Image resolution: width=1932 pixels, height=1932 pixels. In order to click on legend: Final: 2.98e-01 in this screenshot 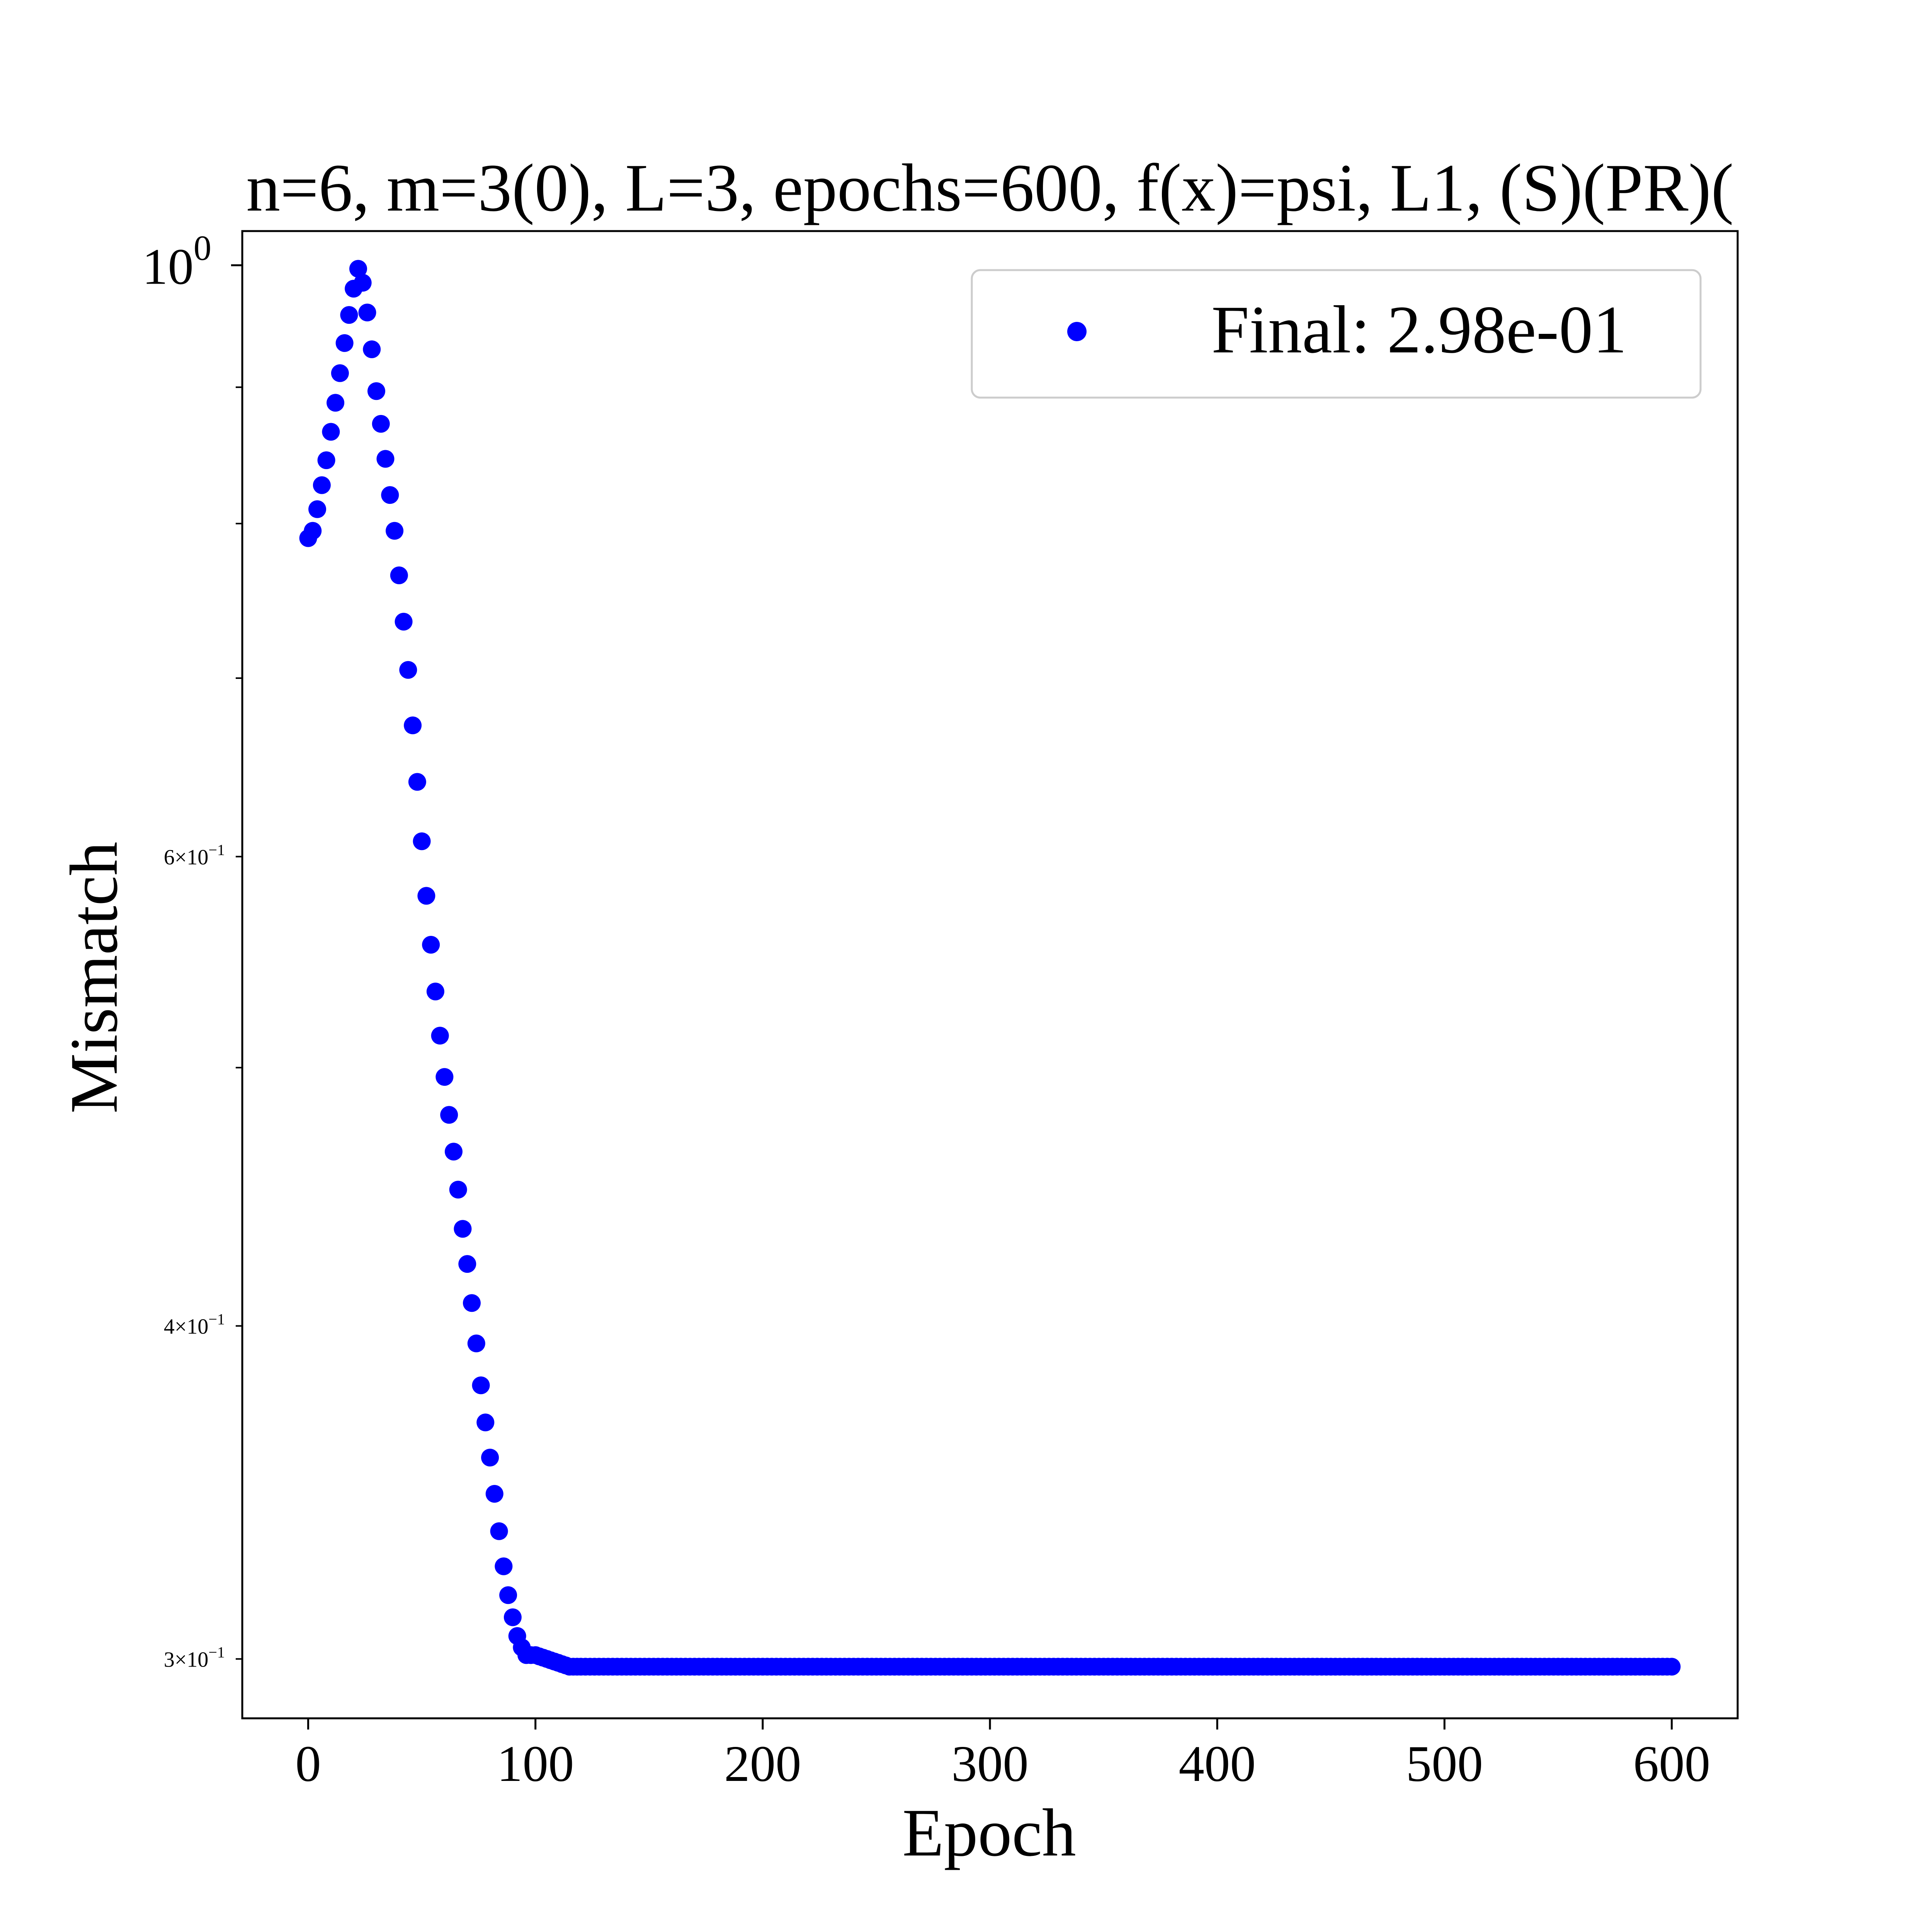, I will do `click(1336, 334)`.